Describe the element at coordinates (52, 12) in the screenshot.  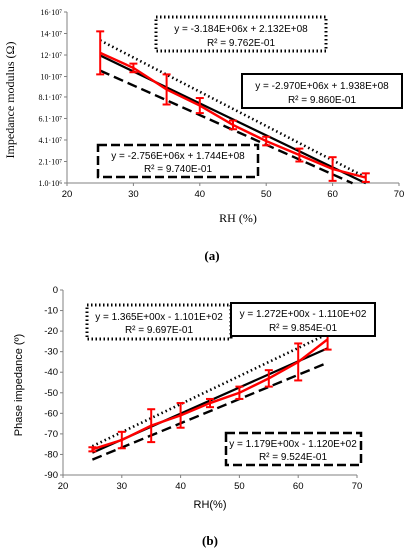
I see `chart-a-y-tick-label: 16·10⁷` at that location.